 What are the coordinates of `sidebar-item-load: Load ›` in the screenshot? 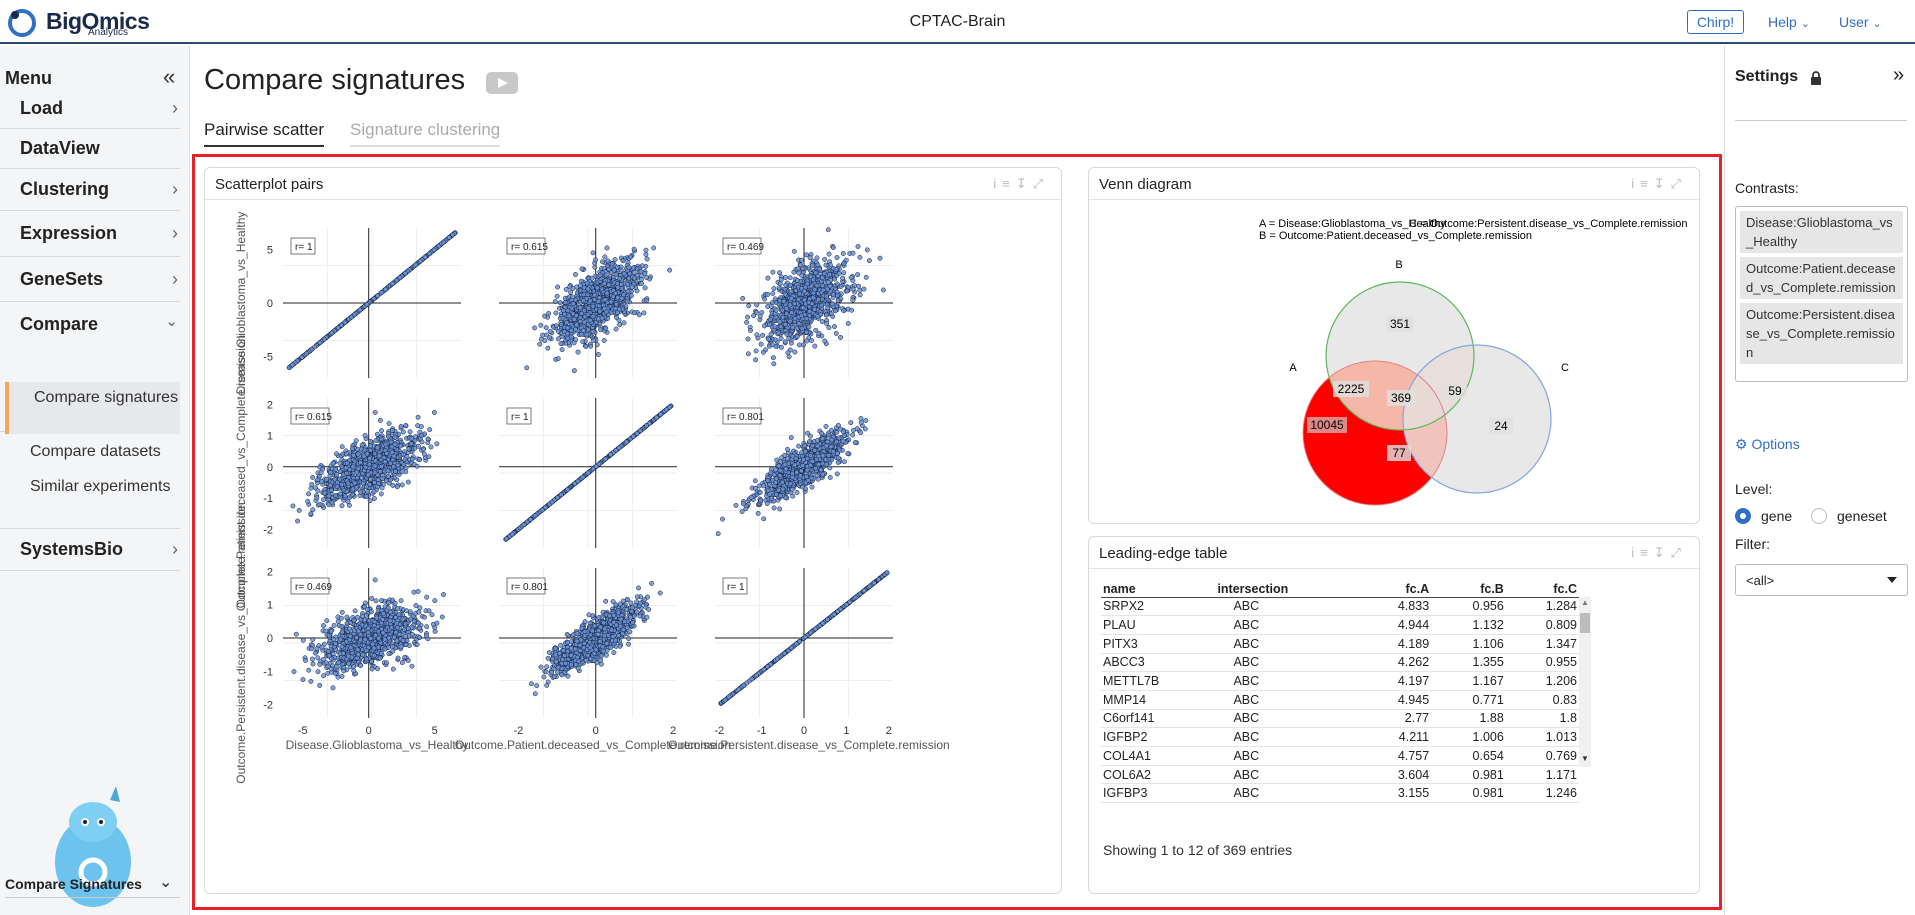 It's located at (90, 110).